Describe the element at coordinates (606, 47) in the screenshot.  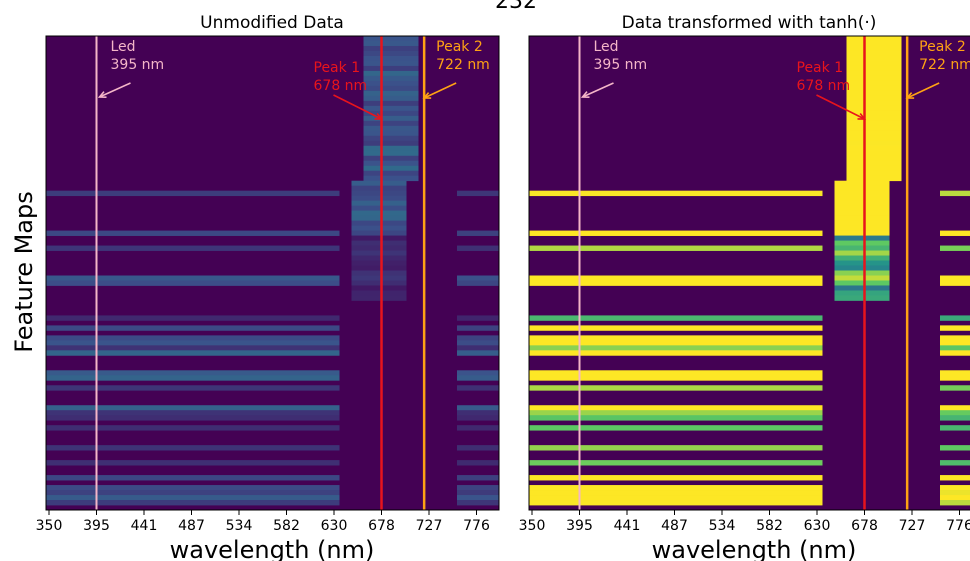
I see `annotation-label: Led` at that location.